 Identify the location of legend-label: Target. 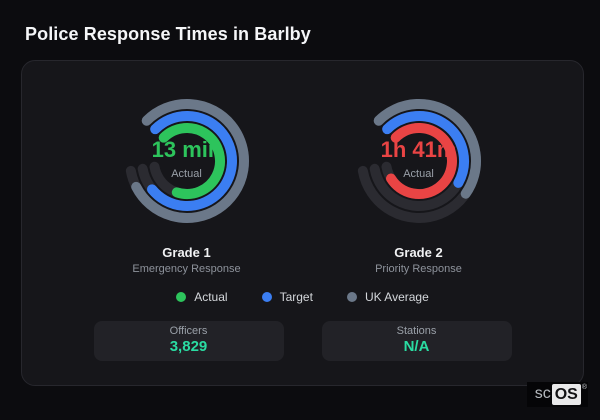
(296, 297).